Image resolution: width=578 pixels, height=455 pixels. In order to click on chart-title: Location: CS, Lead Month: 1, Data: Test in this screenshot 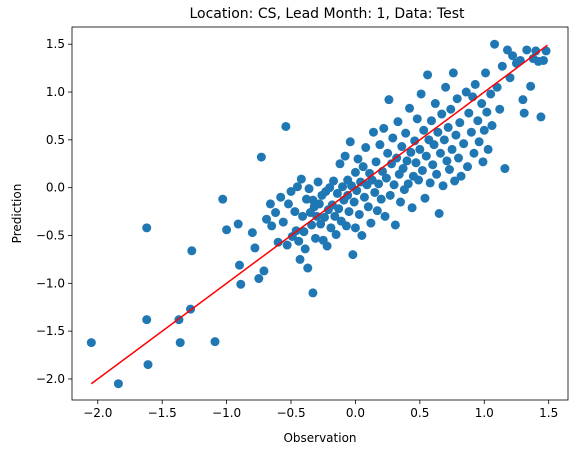, I will do `click(327, 14)`.